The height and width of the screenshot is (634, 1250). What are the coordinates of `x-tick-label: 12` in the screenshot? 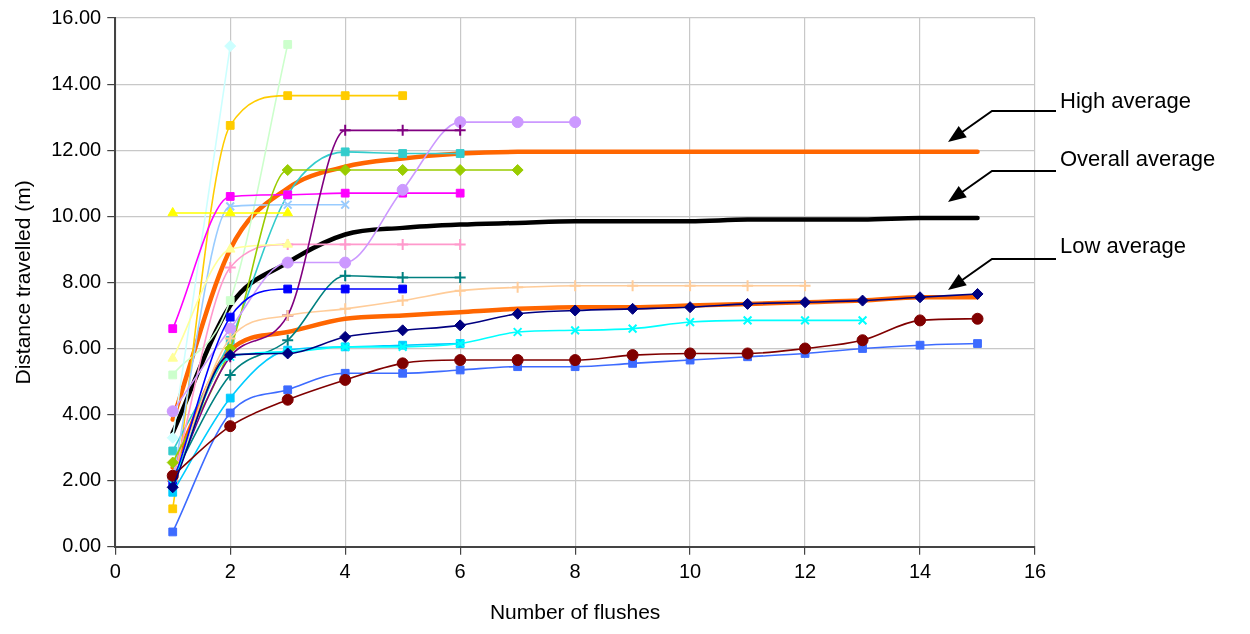 It's located at (805, 571).